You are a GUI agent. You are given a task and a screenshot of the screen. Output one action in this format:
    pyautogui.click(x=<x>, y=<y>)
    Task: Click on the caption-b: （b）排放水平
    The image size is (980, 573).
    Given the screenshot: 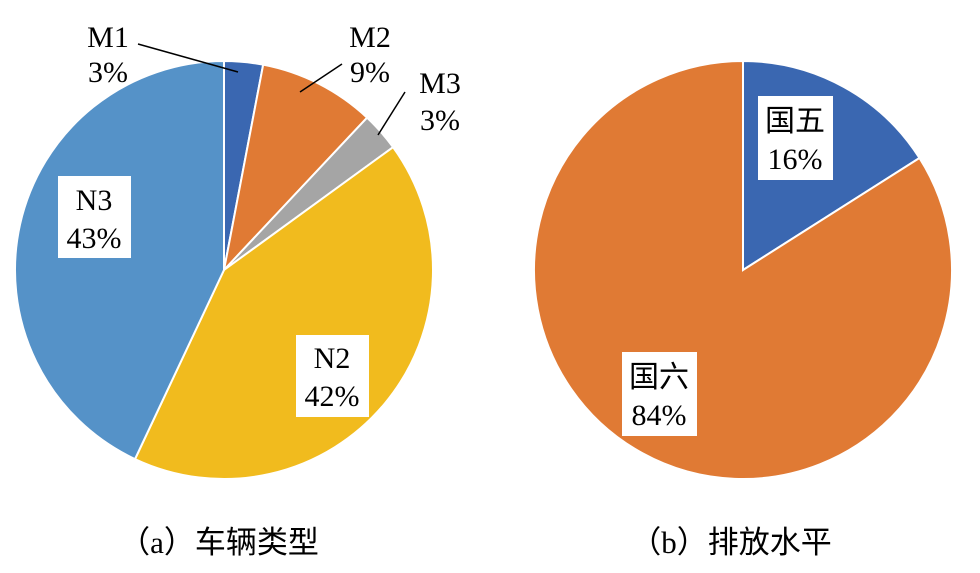 What is the action you would take?
    pyautogui.click(x=731, y=542)
    